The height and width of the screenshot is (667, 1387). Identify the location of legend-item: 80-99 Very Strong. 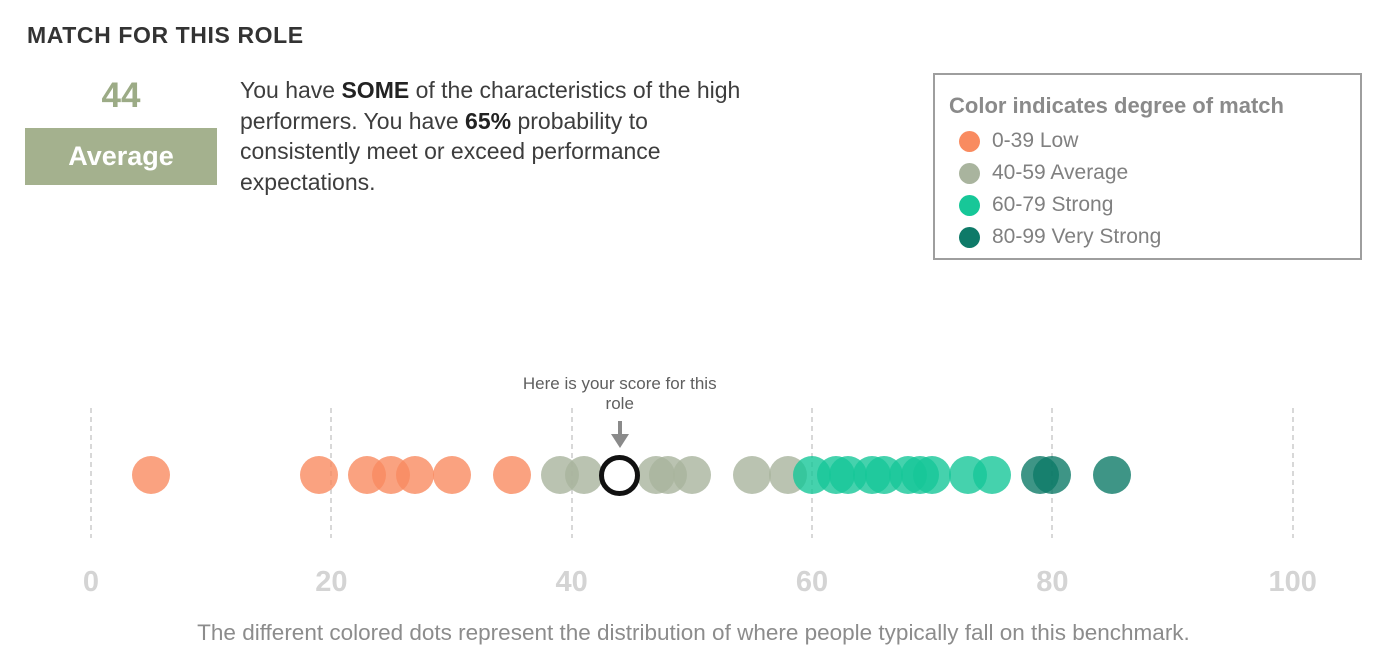
(1159, 237).